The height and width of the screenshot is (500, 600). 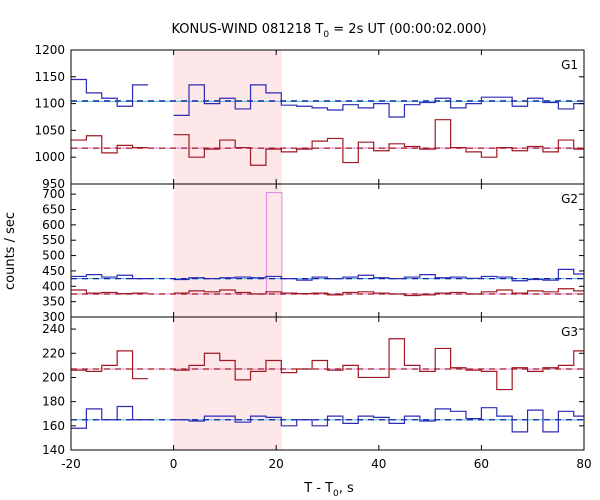 What do you see at coordinates (53, 194) in the screenshot?
I see `y-tick-label: 700` at bounding box center [53, 194].